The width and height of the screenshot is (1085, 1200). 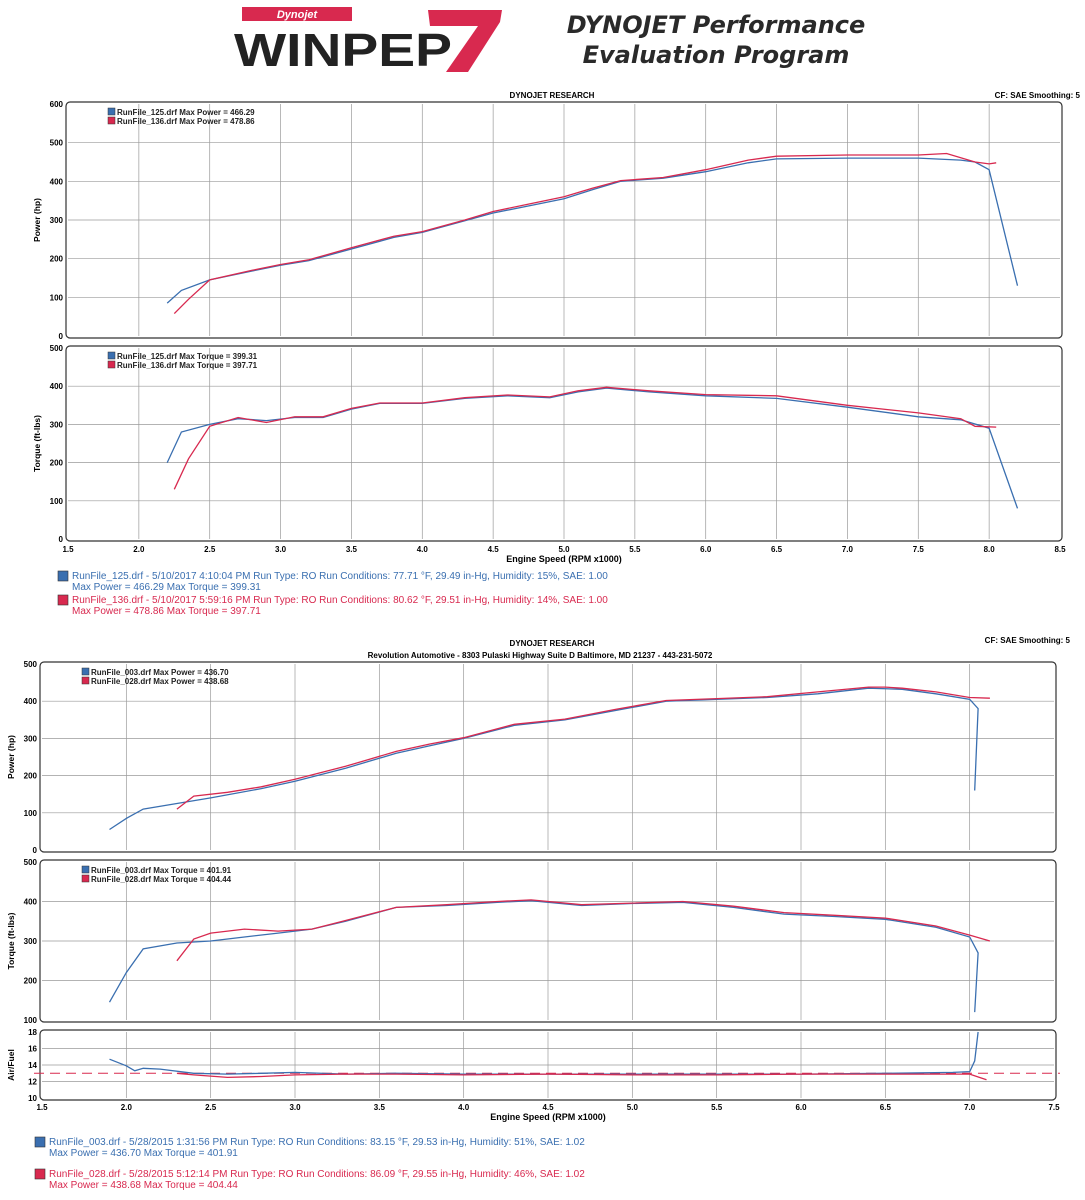 I want to click on winpep-logo: Dynojet WINPEP, so click(x=371, y=40).